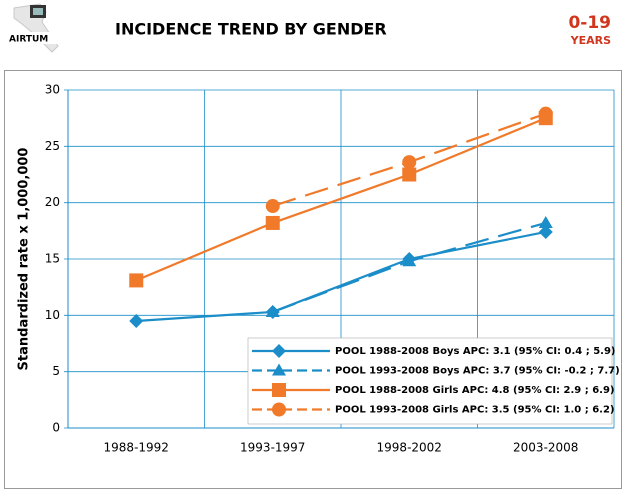 Image resolution: width=627 pixels, height=492 pixels. I want to click on x-tick-label: 1993-1997, so click(272, 448).